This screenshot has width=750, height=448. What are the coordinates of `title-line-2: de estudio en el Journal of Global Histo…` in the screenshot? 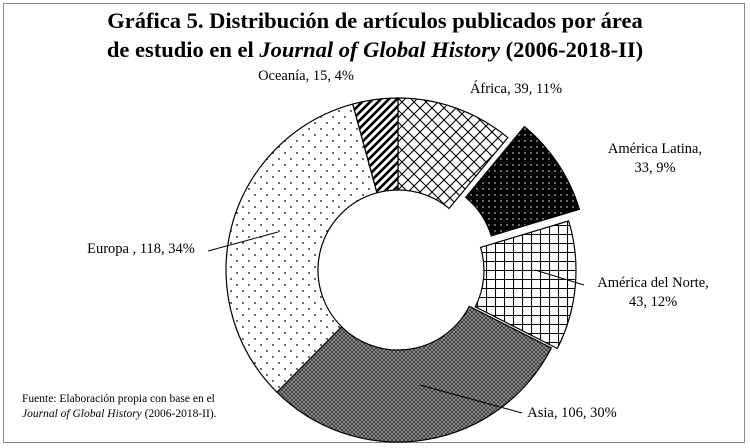 It's located at (375, 49).